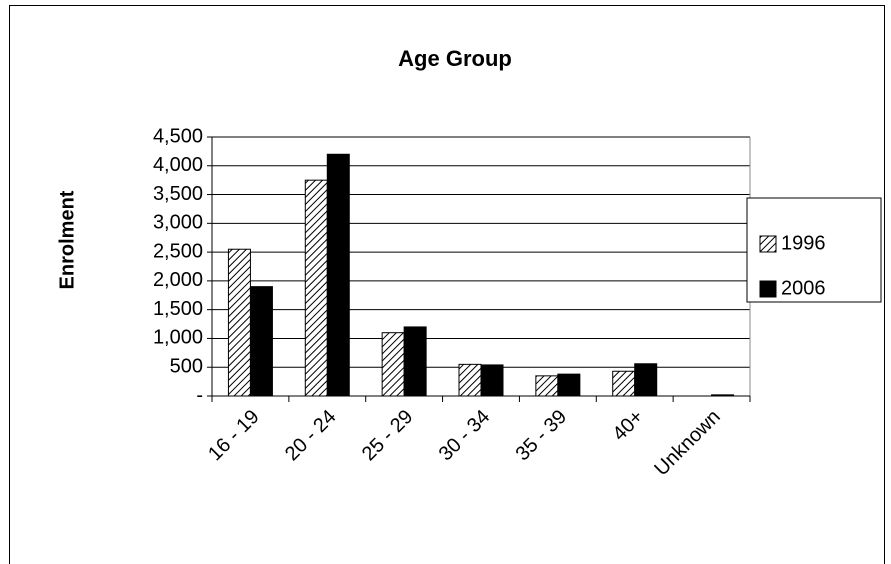 The height and width of the screenshot is (564, 891). I want to click on y-tick-label: 2,500, so click(178, 251).